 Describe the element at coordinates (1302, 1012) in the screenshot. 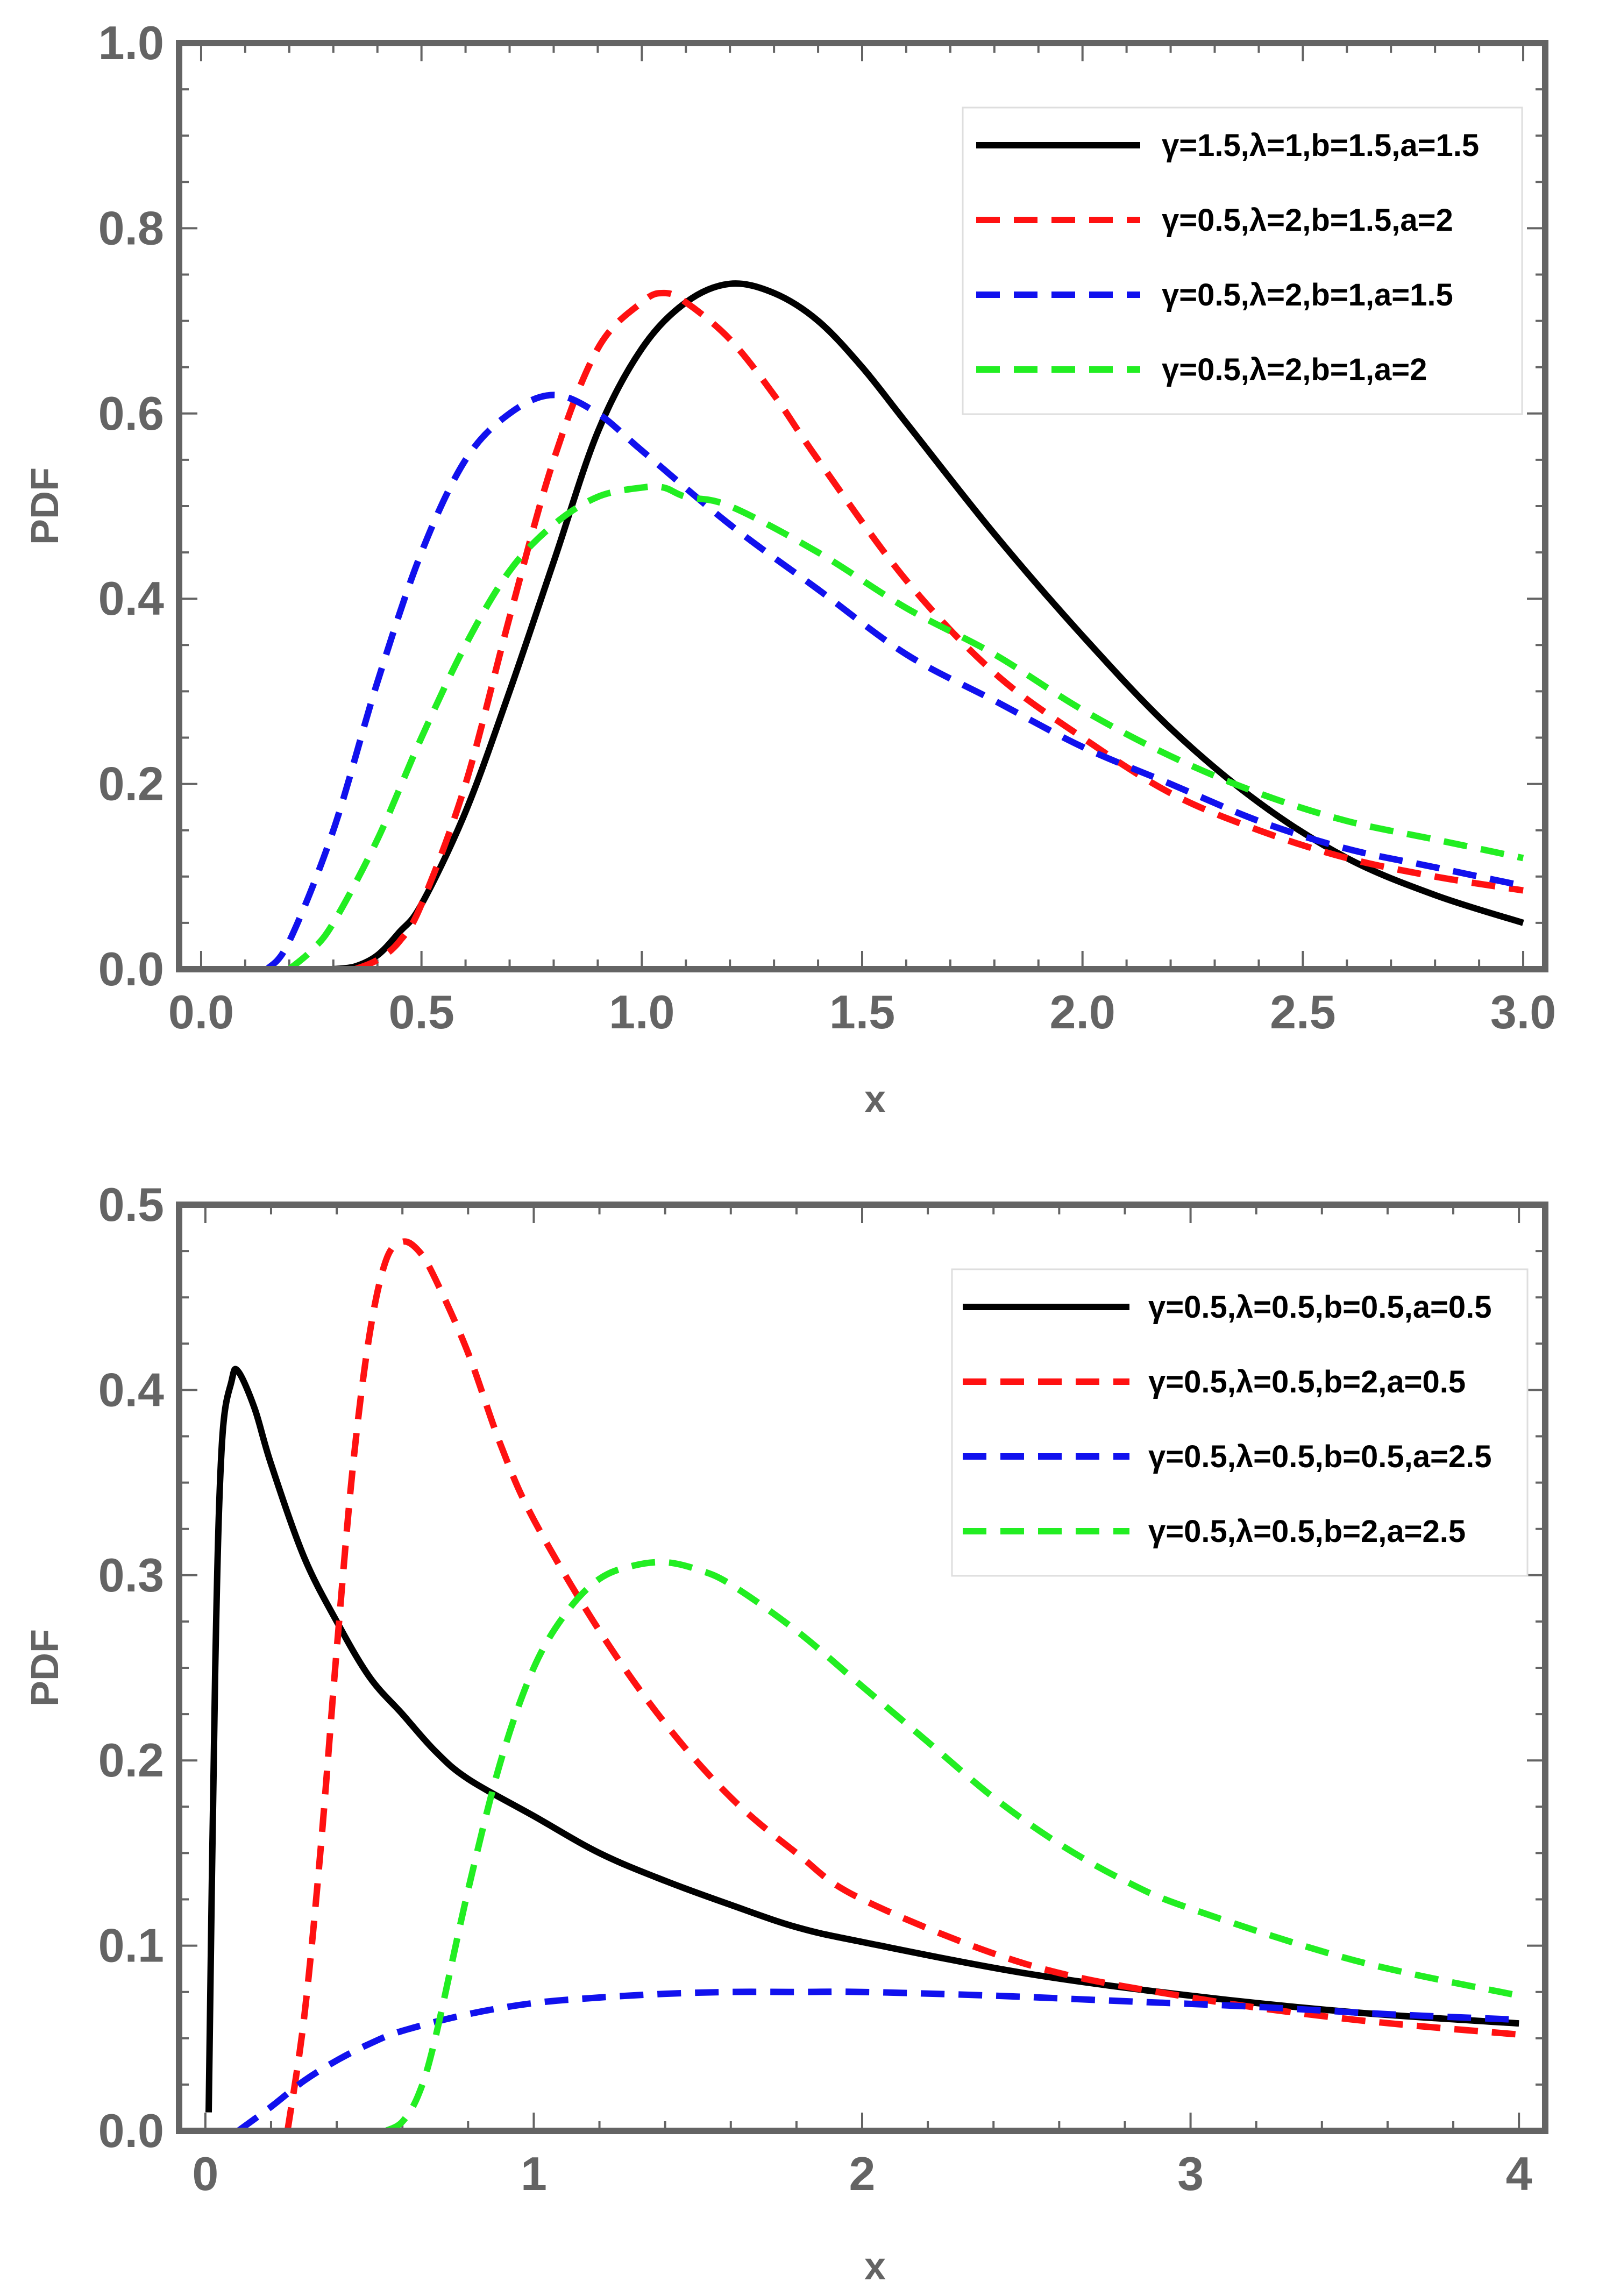

I see `x-tick-label: 2.5` at that location.